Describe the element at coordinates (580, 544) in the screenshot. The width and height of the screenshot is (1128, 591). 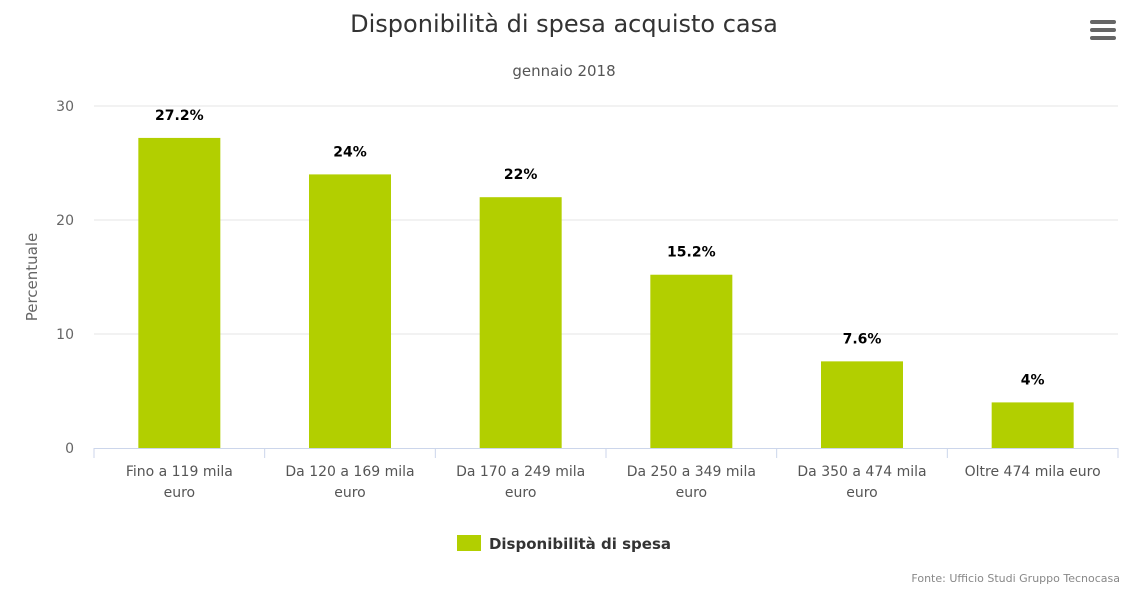
I see `legend-label: Disponibilità di spesa` at that location.